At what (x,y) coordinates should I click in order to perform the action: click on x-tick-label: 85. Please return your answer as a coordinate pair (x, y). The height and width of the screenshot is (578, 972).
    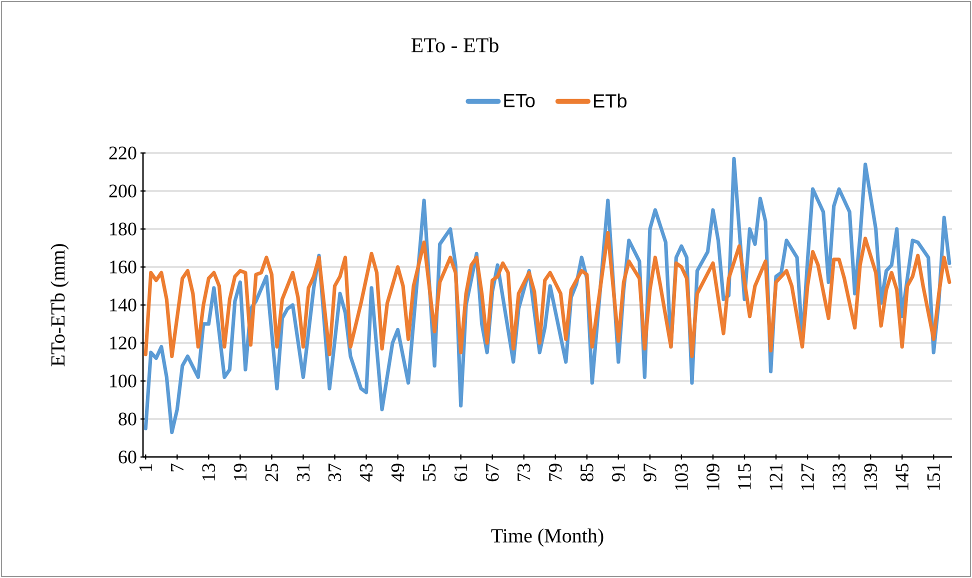
    Looking at the image, I should click on (587, 473).